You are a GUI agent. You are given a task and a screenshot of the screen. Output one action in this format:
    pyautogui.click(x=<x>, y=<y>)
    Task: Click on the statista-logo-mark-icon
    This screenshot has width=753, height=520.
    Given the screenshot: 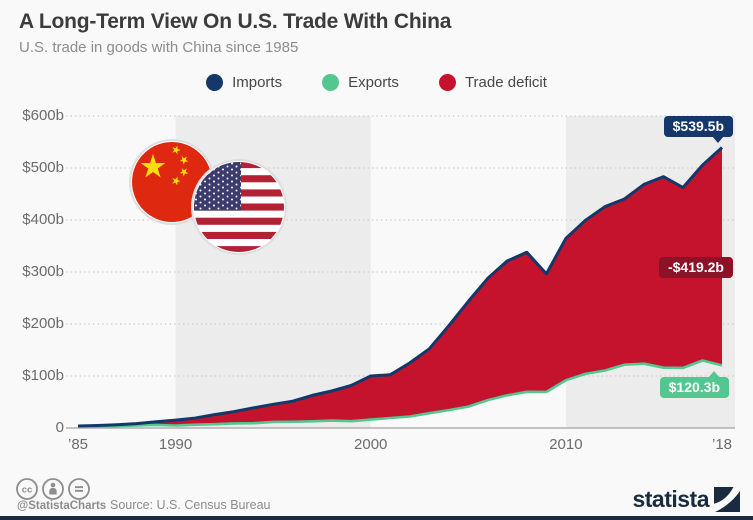 What is the action you would take?
    pyautogui.click(x=727, y=499)
    